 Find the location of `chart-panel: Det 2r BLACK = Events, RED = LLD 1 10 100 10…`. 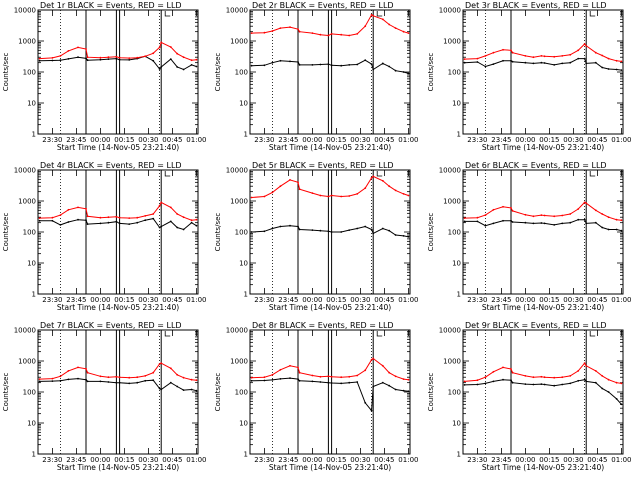

chart-panel: Det 2r BLACK = Events, RED = LLD 1 10 100 10… is located at coordinates (316, 76).